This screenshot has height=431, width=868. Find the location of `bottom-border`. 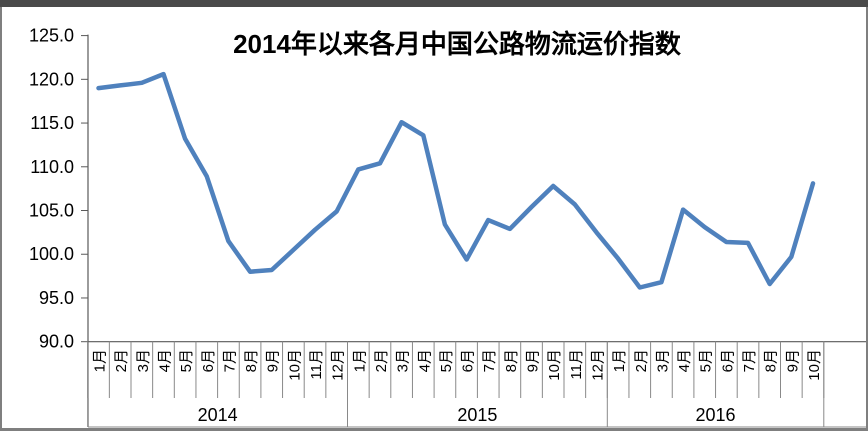

bottom-border is located at coordinates (434, 429).